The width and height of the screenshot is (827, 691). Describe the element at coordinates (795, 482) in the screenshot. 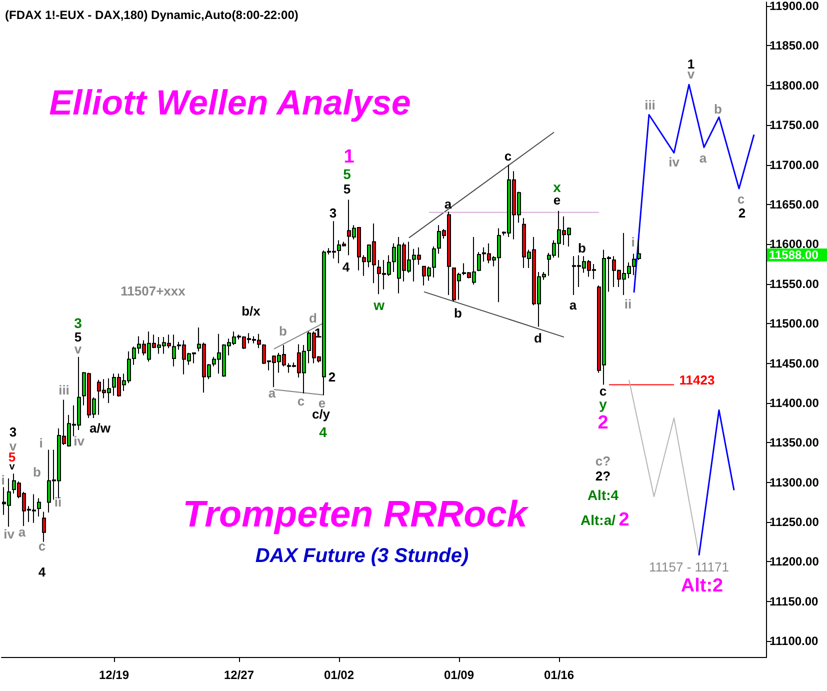

I see `y-tick-label: 11300.00` at that location.